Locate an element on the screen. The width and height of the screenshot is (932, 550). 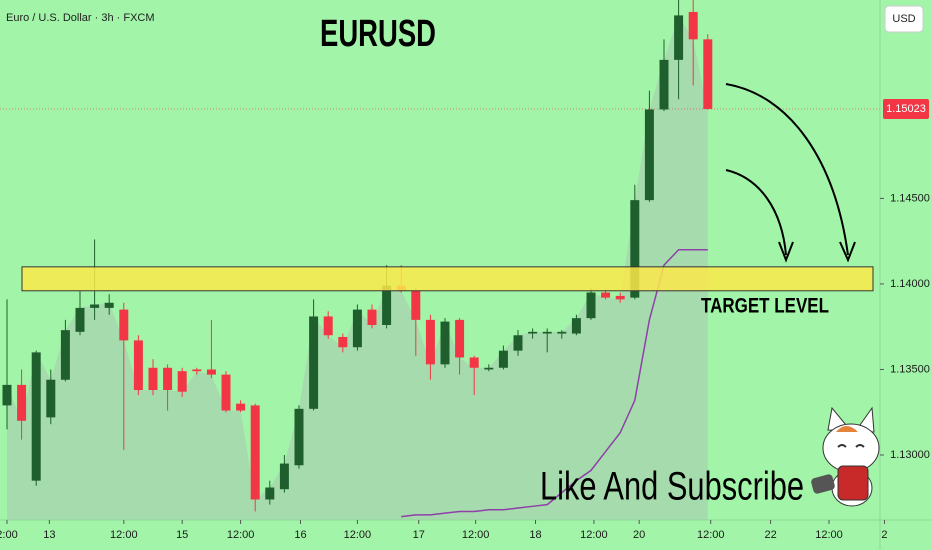
x-tick-label: 18 is located at coordinates (535, 535).